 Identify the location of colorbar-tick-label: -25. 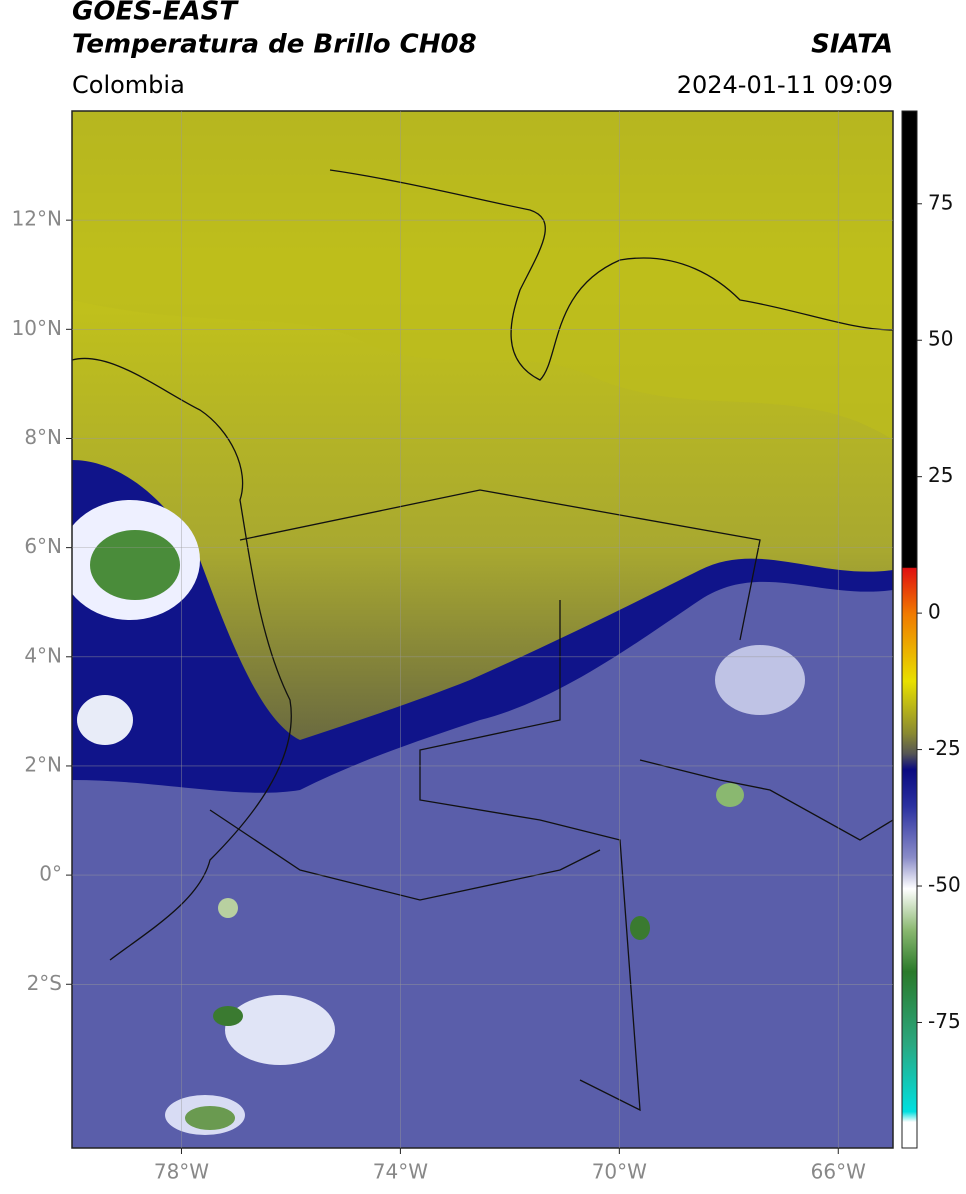
(944, 748).